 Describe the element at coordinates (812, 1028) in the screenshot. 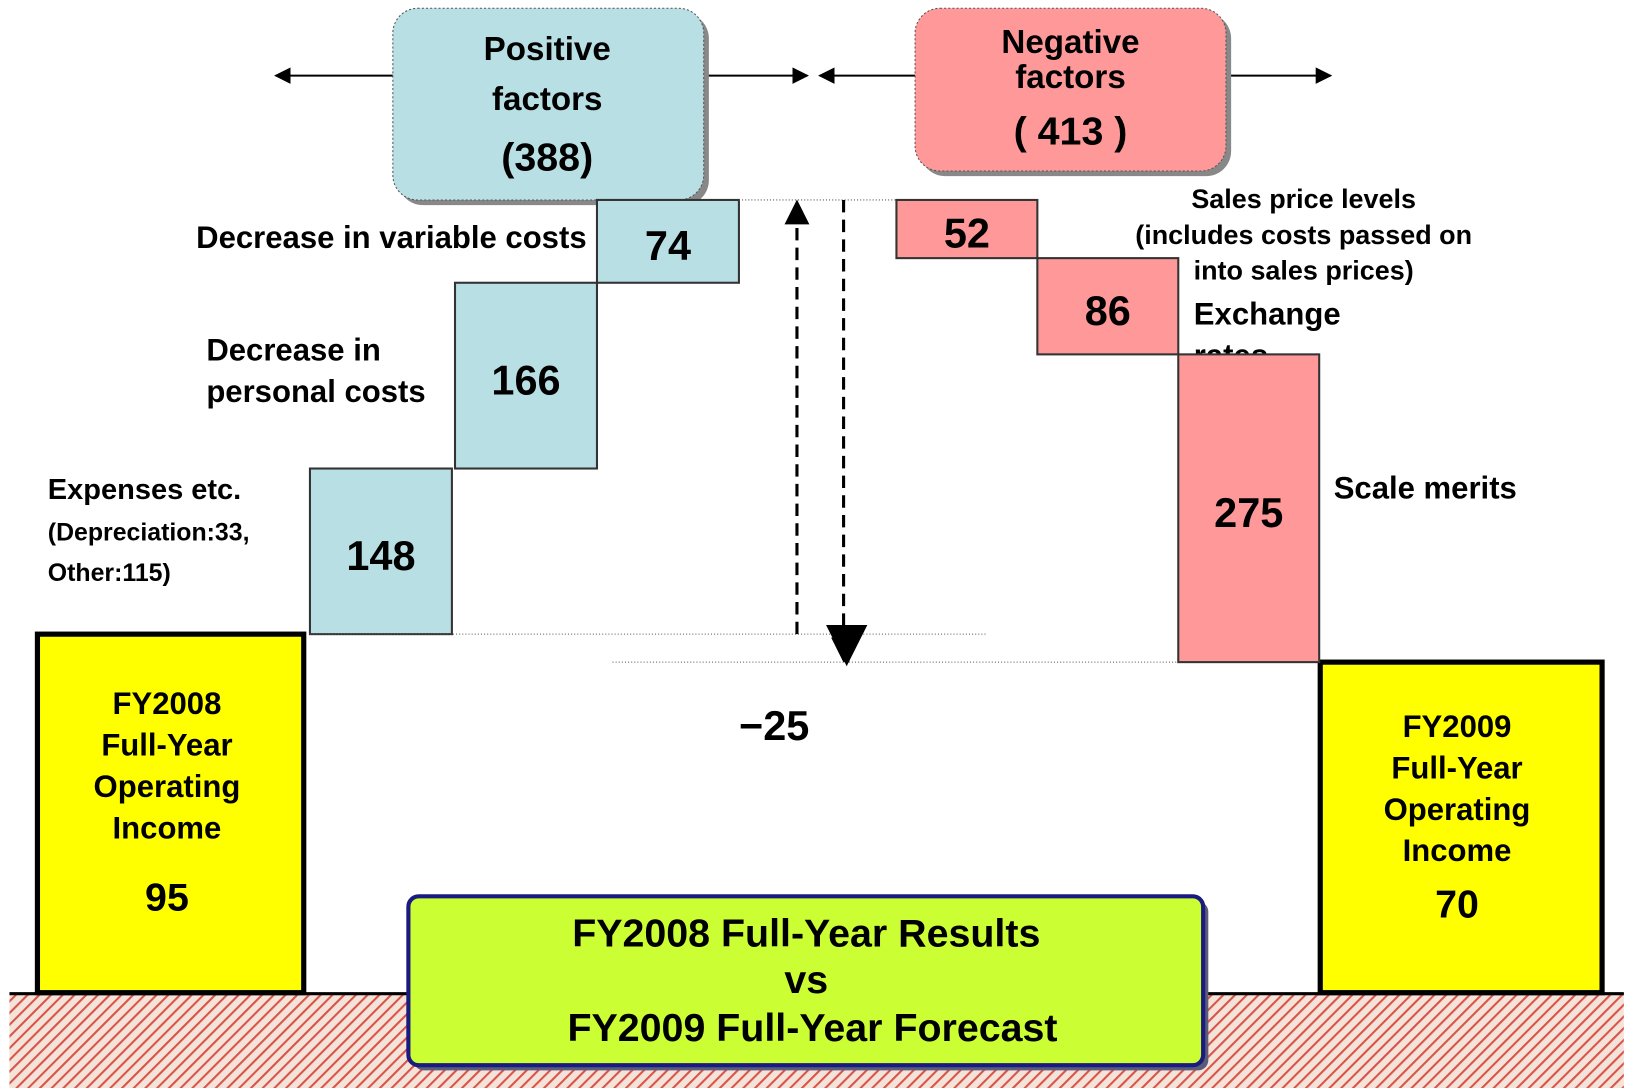

I see `chart-title: FY2009 Full-Year Forecast` at that location.